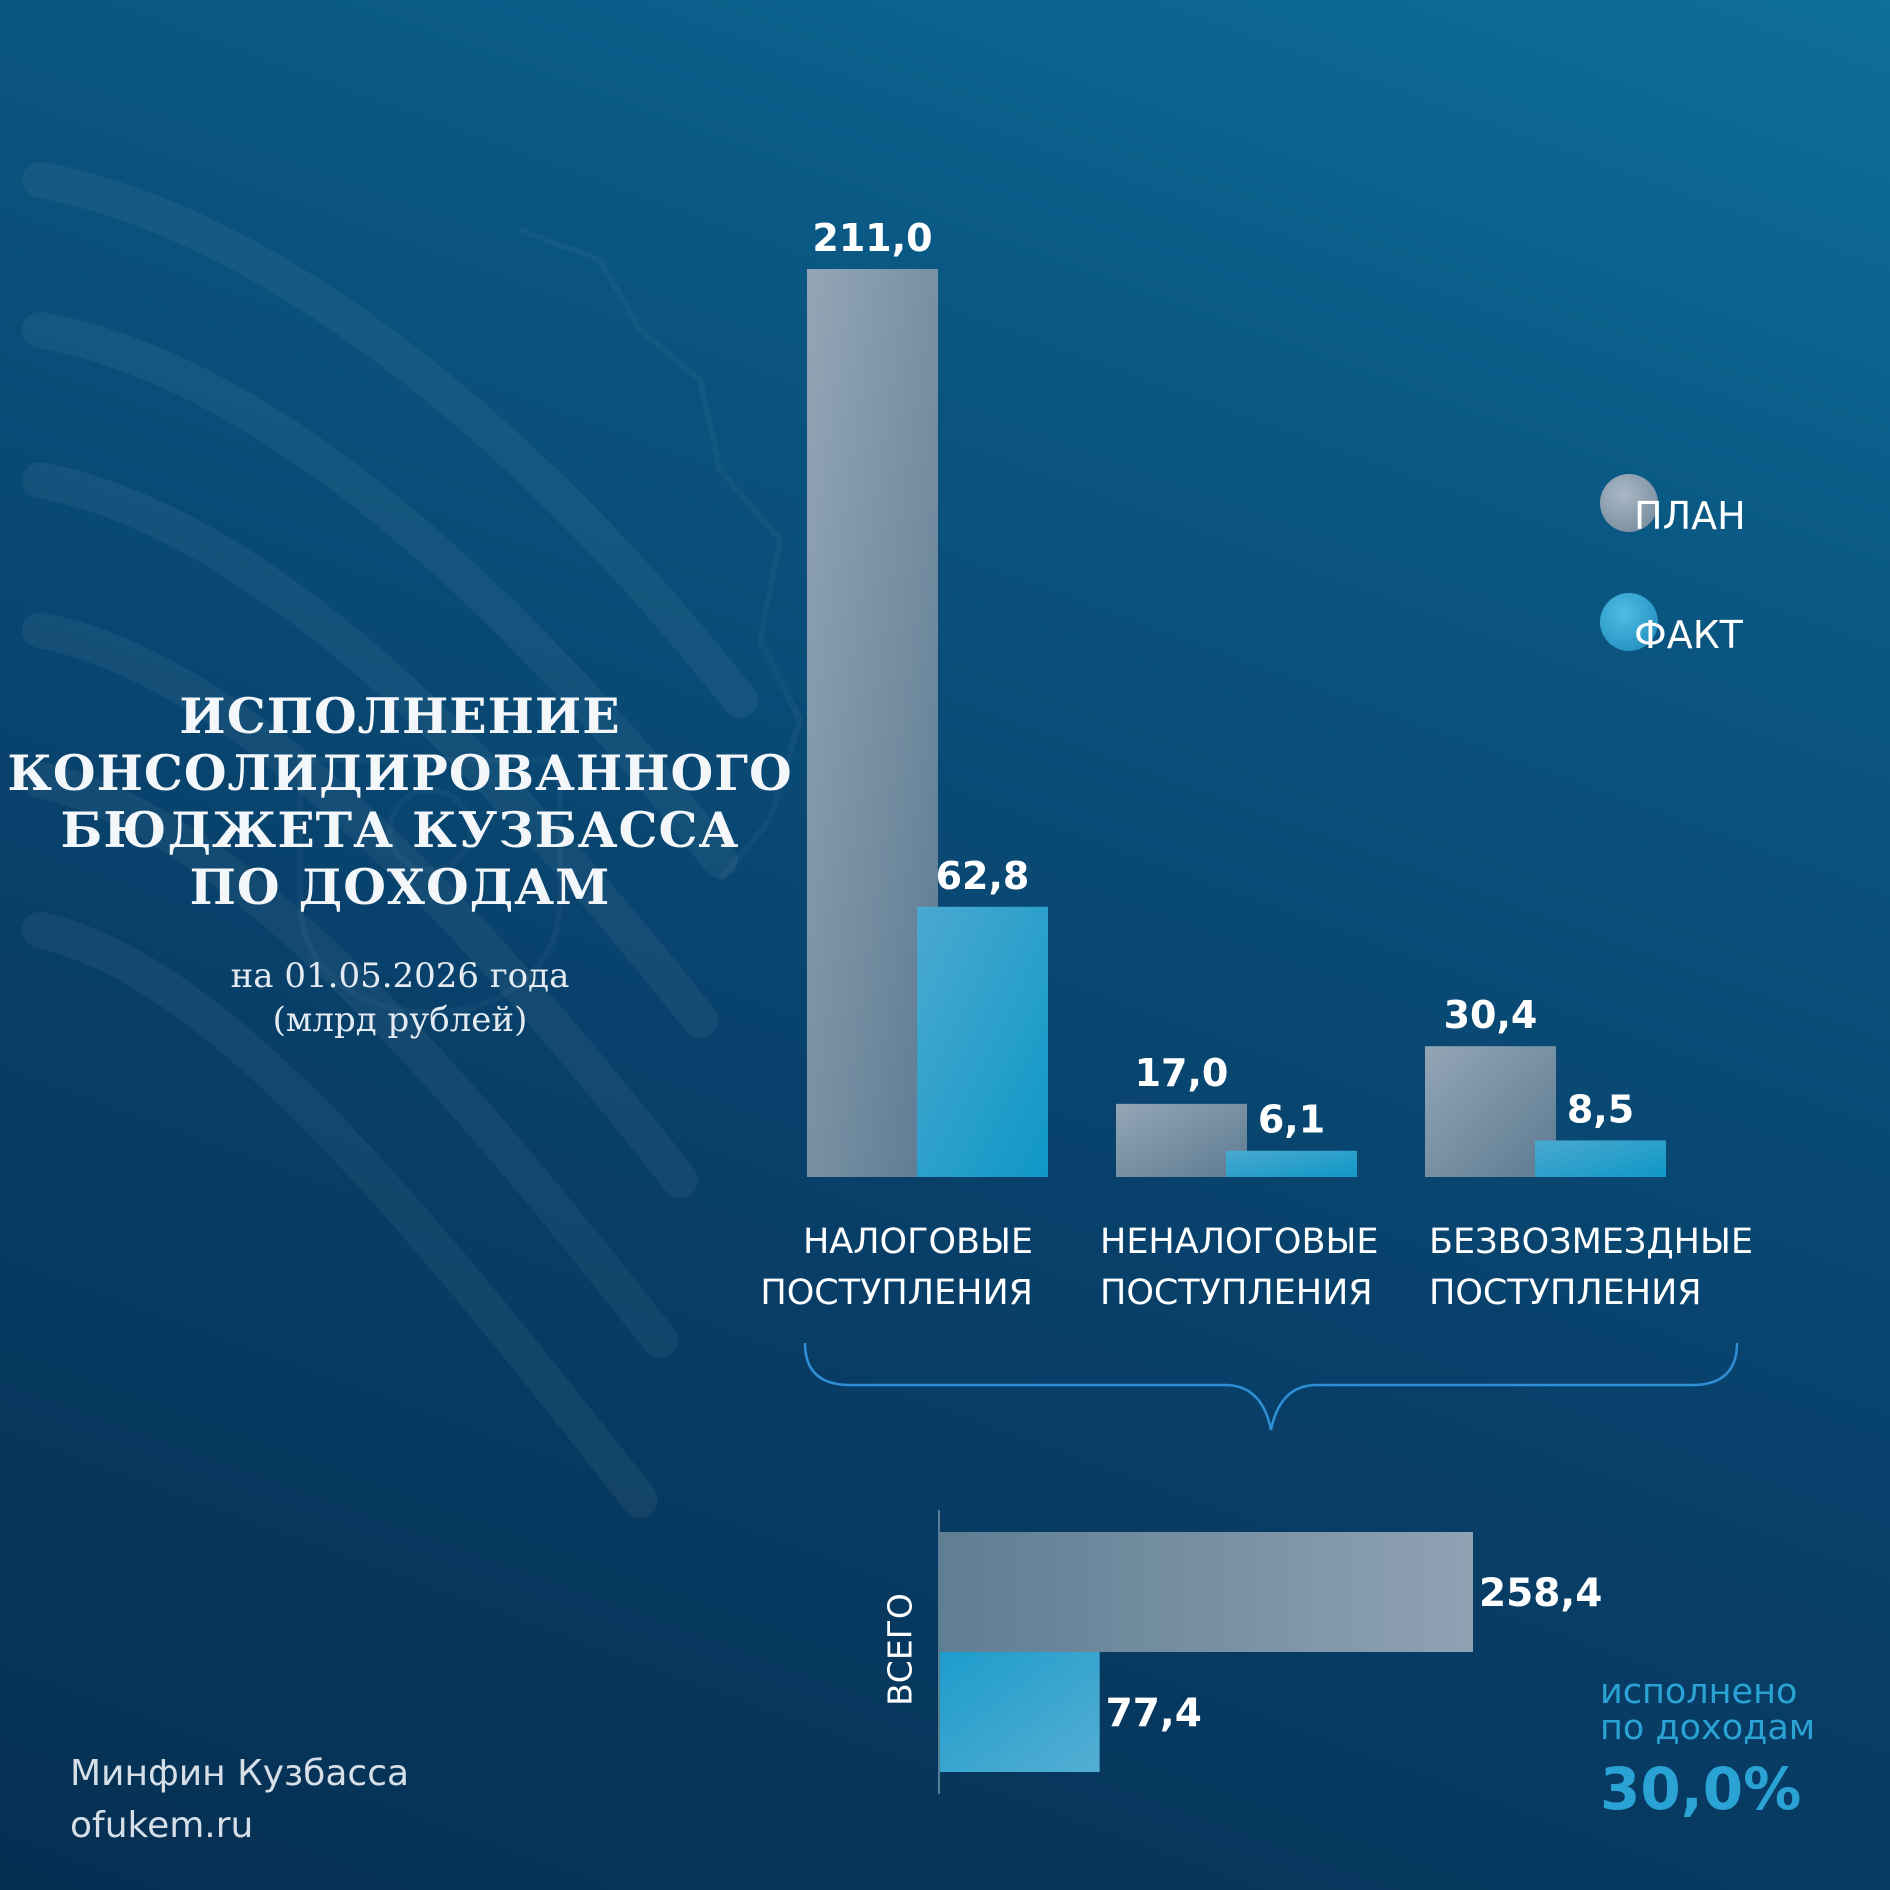 This screenshot has width=1890, height=1890. What do you see at coordinates (896, 1293) in the screenshot?
I see `category-label-tax-line-2: ПОСТУПЛЕНИЯ` at bounding box center [896, 1293].